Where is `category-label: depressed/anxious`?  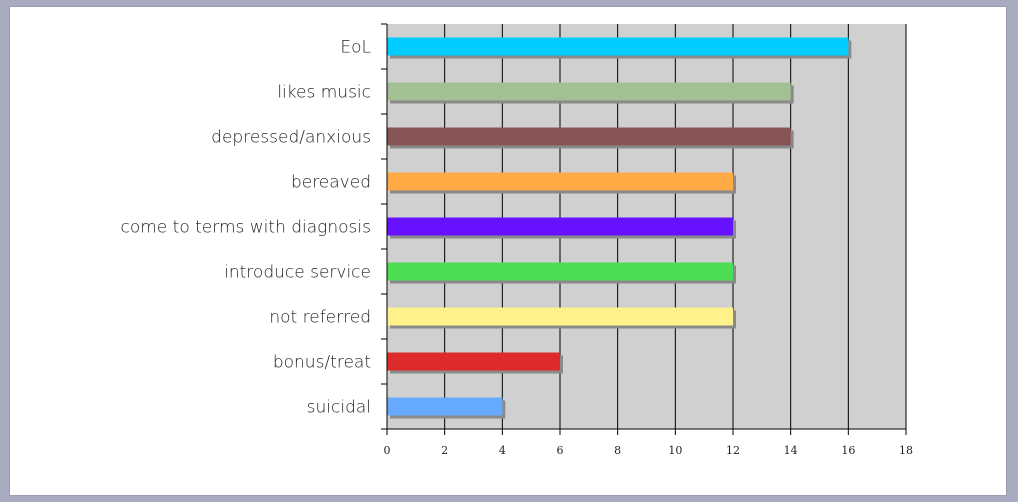
category-label: depressed/anxious is located at coordinates (291, 138).